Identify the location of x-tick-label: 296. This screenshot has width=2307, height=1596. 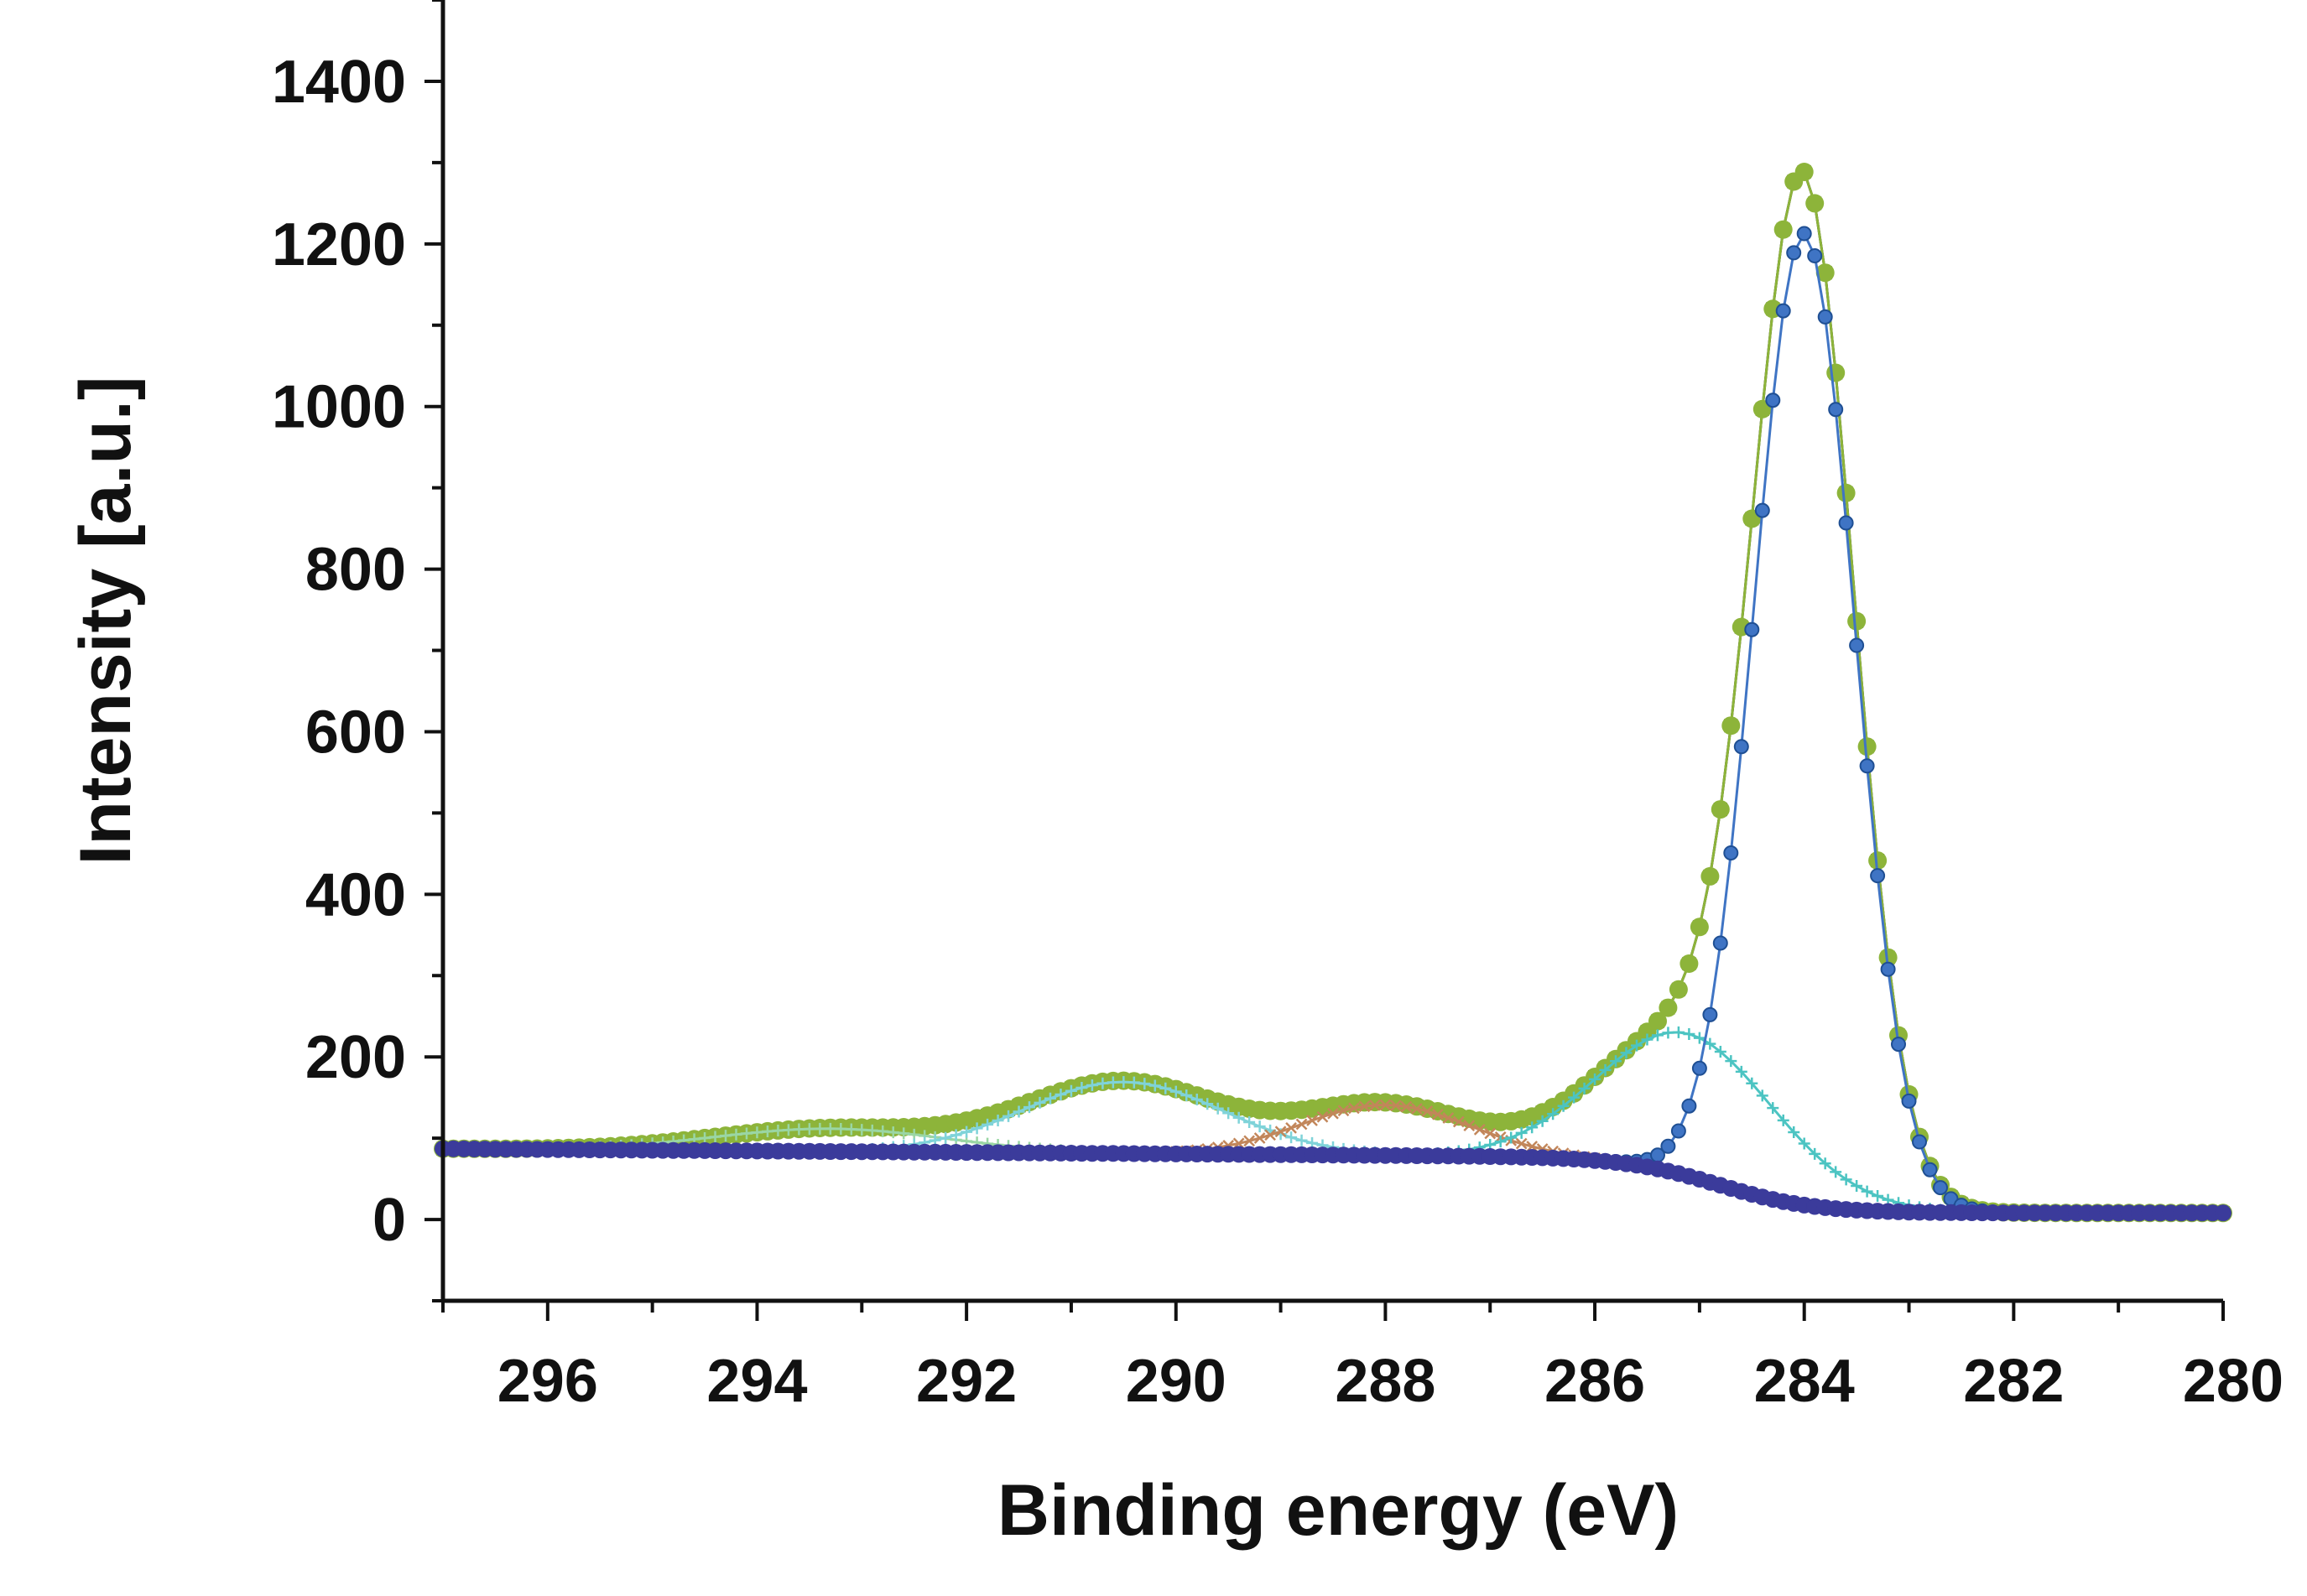
(548, 1381).